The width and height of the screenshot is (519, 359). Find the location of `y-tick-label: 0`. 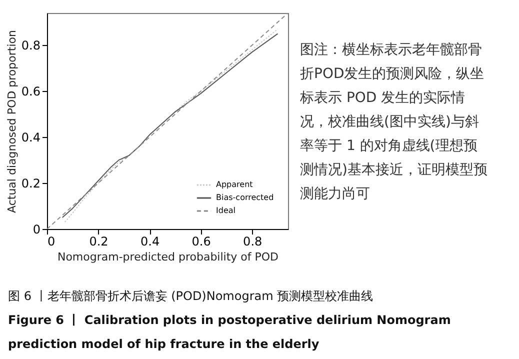

y-tick-label: 0 is located at coordinates (36, 229).